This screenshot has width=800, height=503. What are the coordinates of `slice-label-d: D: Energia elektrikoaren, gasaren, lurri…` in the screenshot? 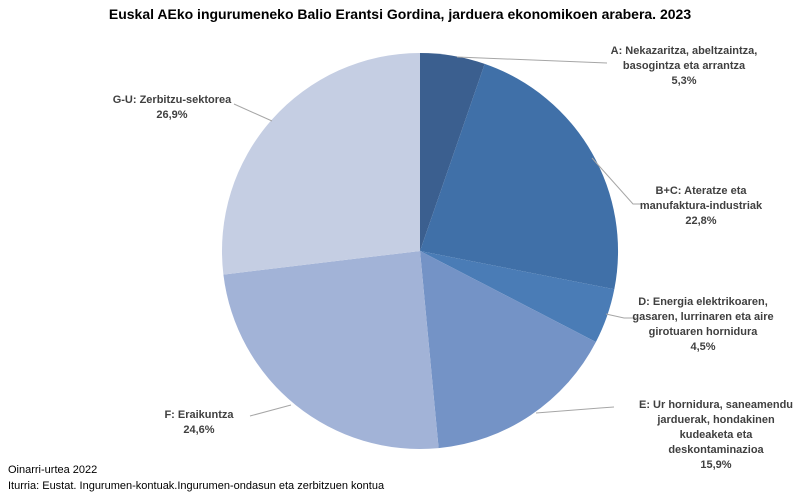 It's located at (701, 325).